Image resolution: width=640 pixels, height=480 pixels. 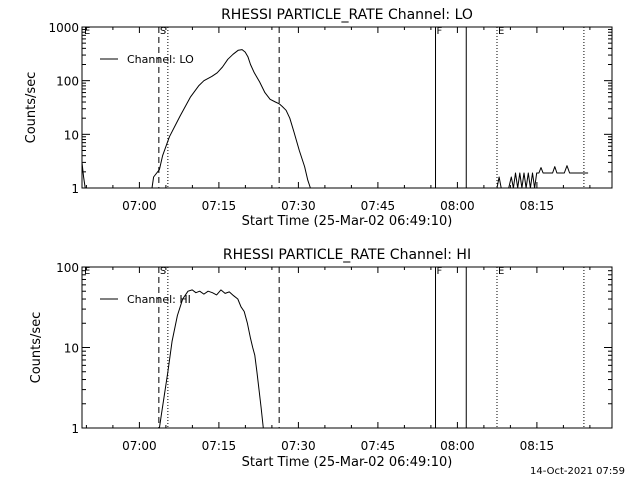 I want to click on chart-title: RHESSI PARTICLE_RATE Channel: LO, so click(x=347, y=15).